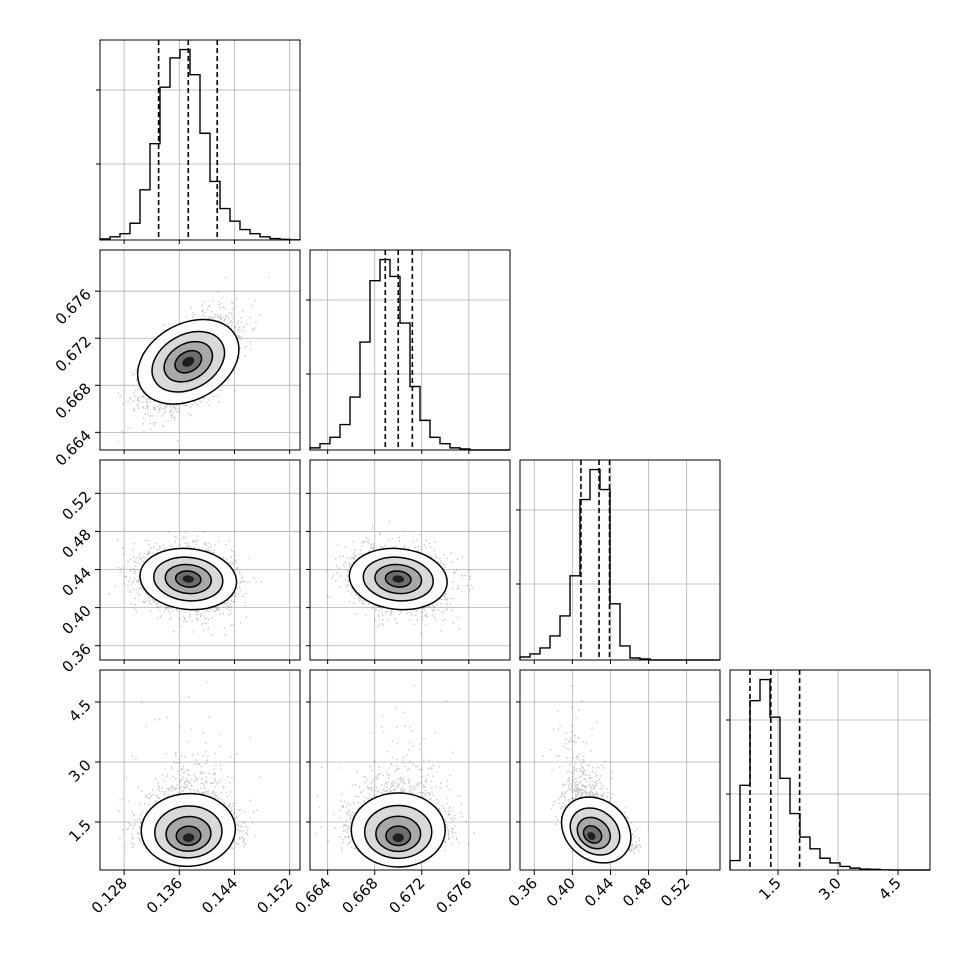 The width and height of the screenshot is (970, 970). What do you see at coordinates (164, 895) in the screenshot?
I see `xtick-label-0-1: 0.136` at bounding box center [164, 895].